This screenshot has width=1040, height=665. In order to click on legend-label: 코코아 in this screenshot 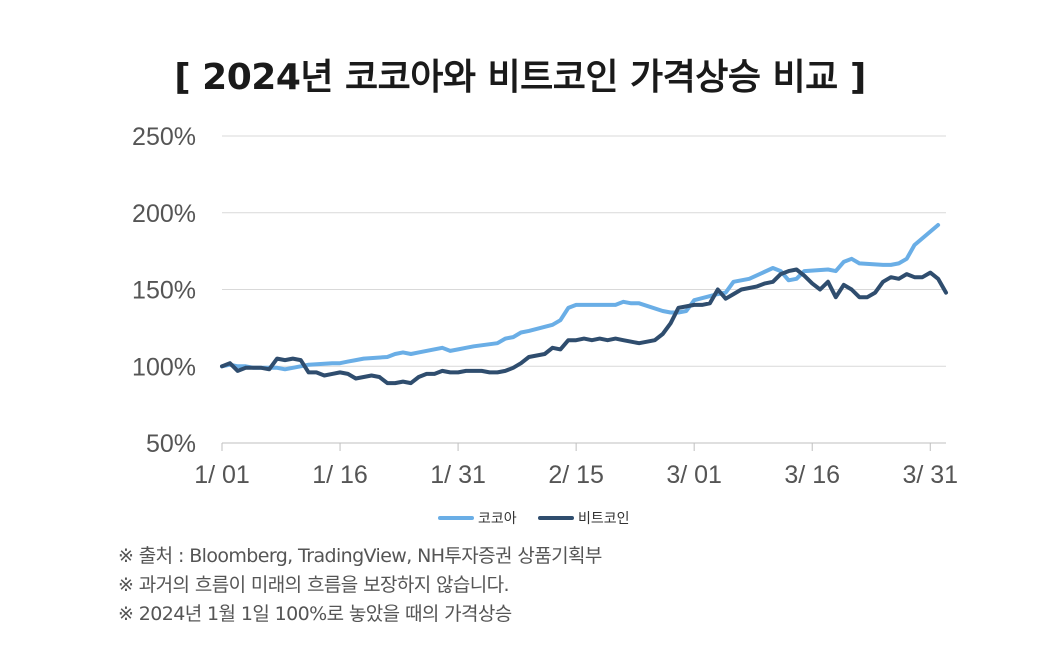, I will do `click(497, 519)`.